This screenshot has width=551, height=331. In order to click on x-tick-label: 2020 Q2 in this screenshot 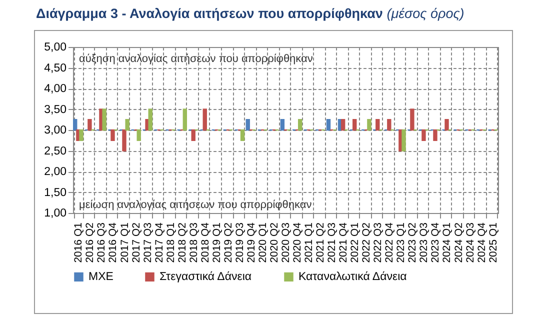, I will do `click(274, 242)`.